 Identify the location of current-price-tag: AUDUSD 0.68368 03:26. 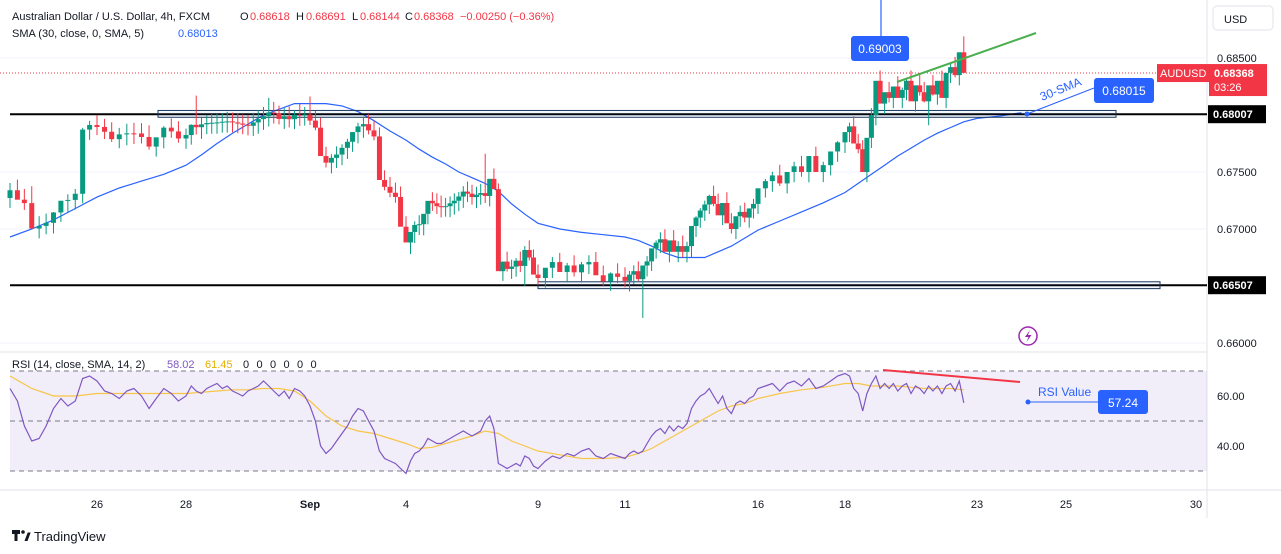
(1212, 80).